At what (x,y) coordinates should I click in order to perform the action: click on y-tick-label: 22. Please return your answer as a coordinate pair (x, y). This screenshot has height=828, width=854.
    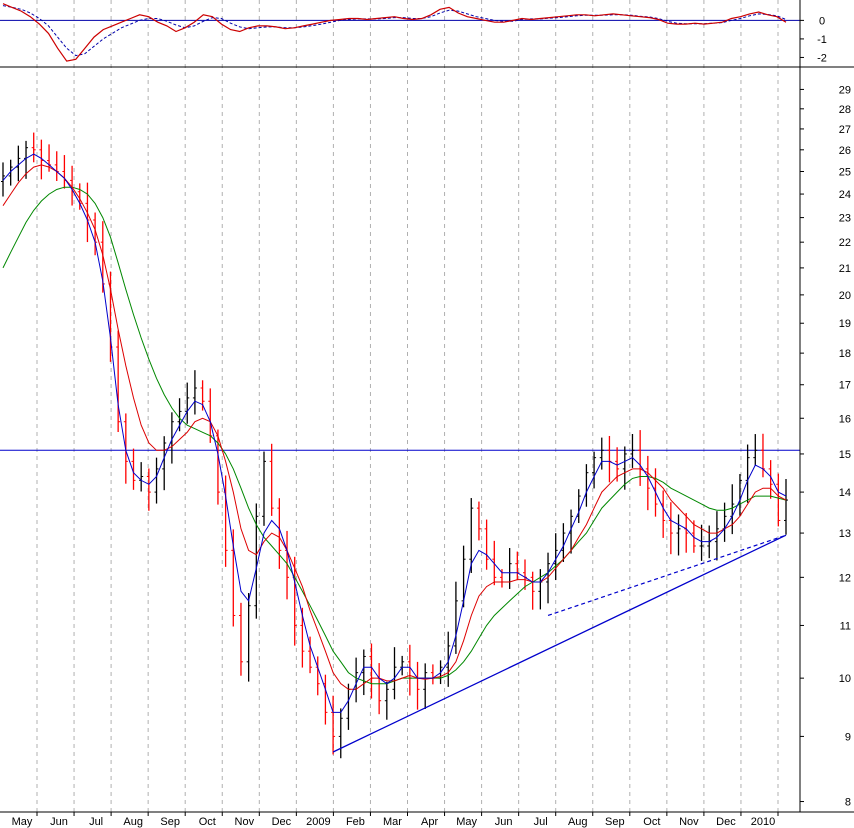
    Looking at the image, I should click on (845, 243).